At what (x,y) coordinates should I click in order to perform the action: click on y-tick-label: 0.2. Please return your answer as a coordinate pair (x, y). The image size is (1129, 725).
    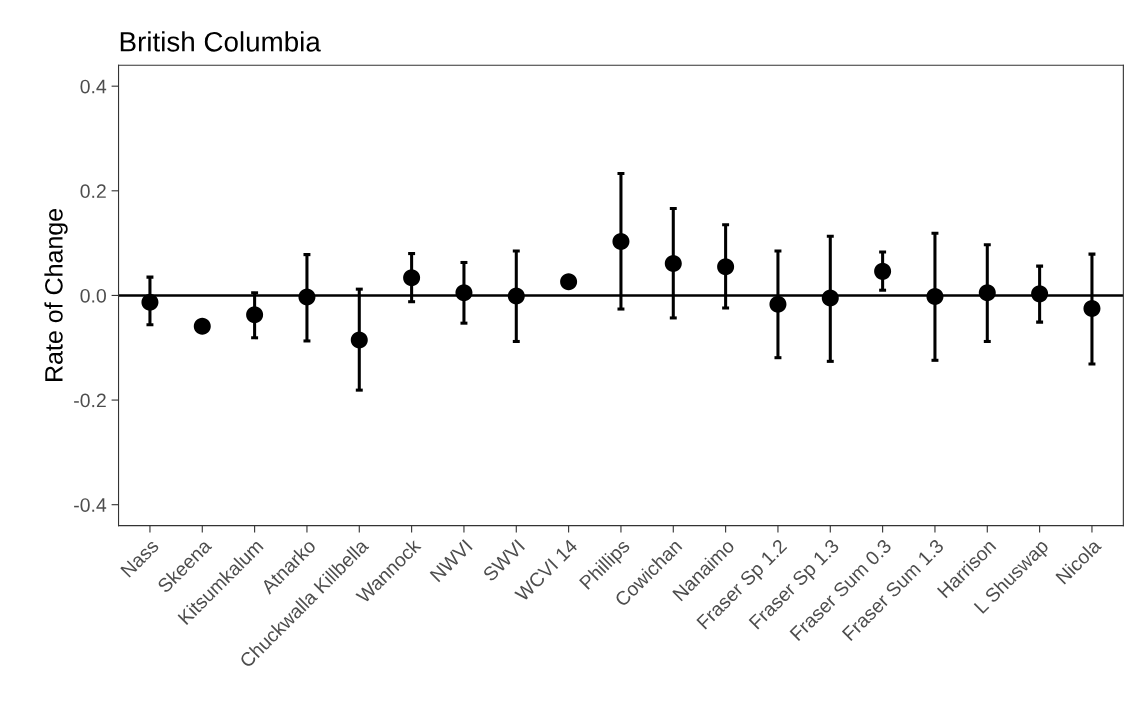
    Looking at the image, I should click on (93, 191).